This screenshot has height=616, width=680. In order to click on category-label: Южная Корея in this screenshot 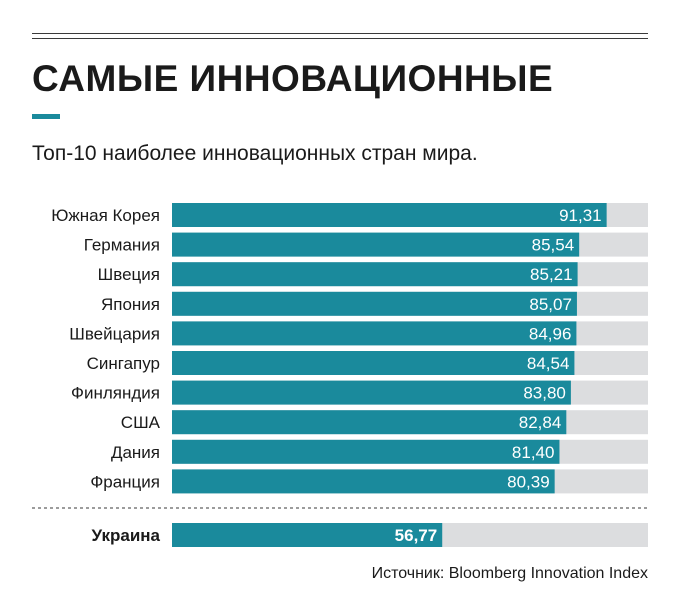, I will do `click(105, 215)`.